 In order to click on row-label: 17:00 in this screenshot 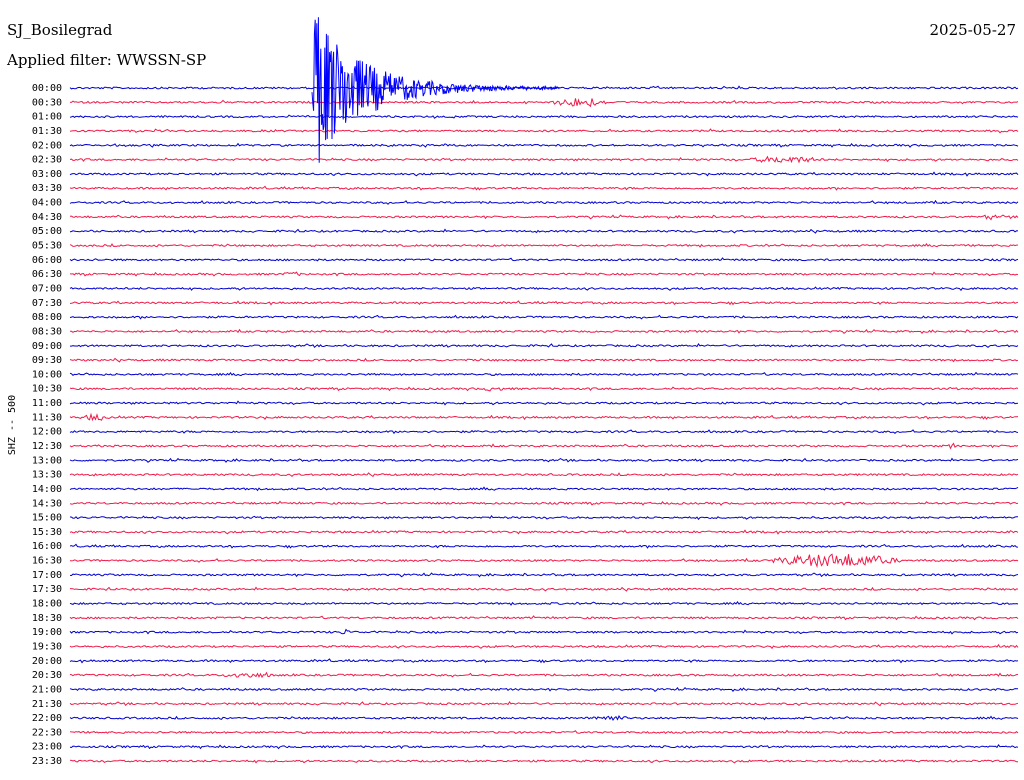, I will do `click(47, 575)`.